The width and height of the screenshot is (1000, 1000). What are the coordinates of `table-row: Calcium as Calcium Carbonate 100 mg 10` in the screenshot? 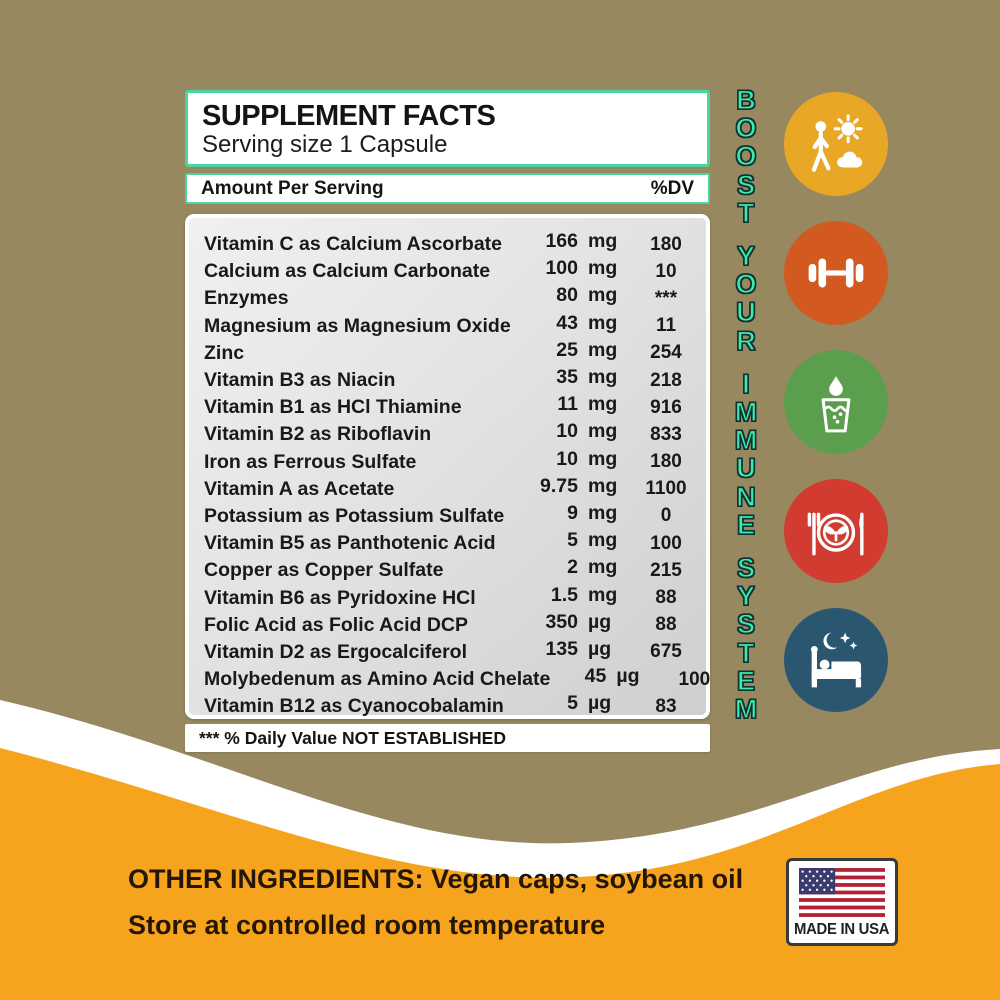 It's located at (451, 271).